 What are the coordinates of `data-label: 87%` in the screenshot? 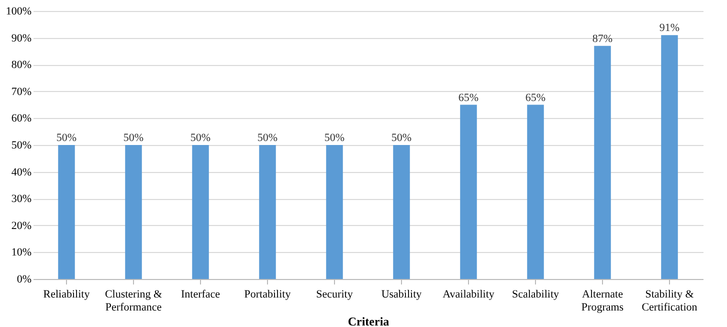 It's located at (602, 38).